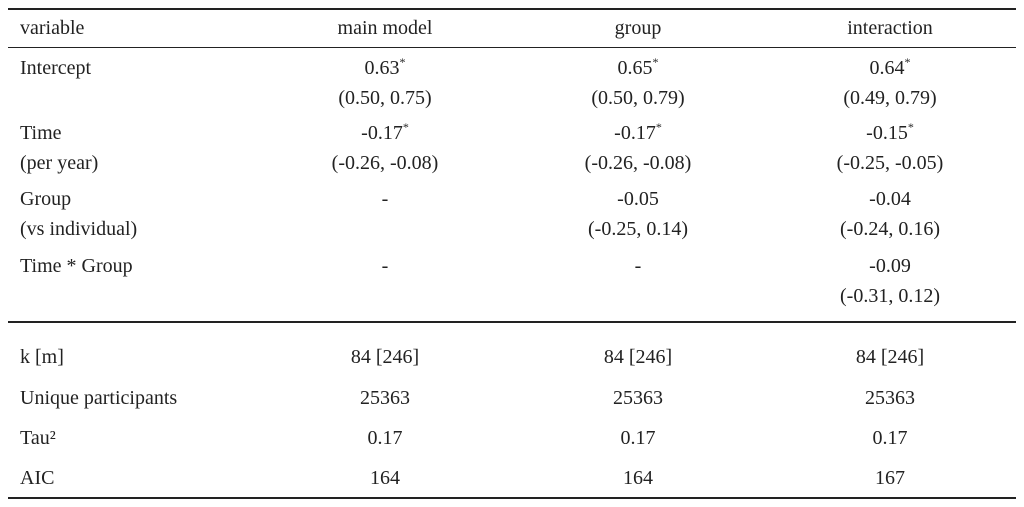  What do you see at coordinates (52, 28) in the screenshot?
I see `header-cell: variable` at bounding box center [52, 28].